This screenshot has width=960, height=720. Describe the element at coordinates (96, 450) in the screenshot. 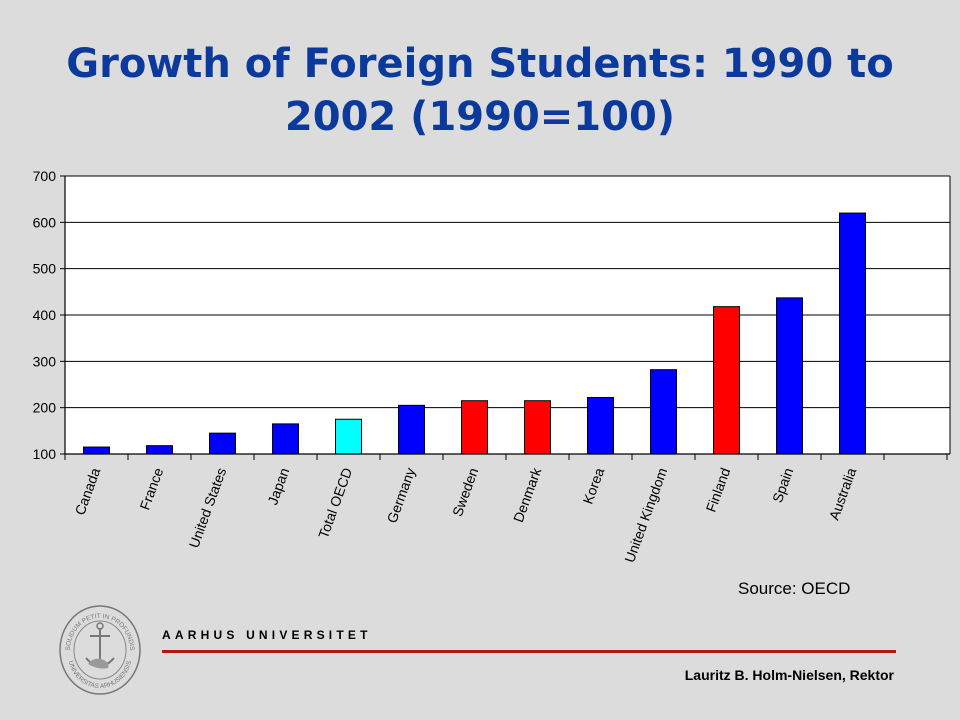

I see `bar-canada` at that location.